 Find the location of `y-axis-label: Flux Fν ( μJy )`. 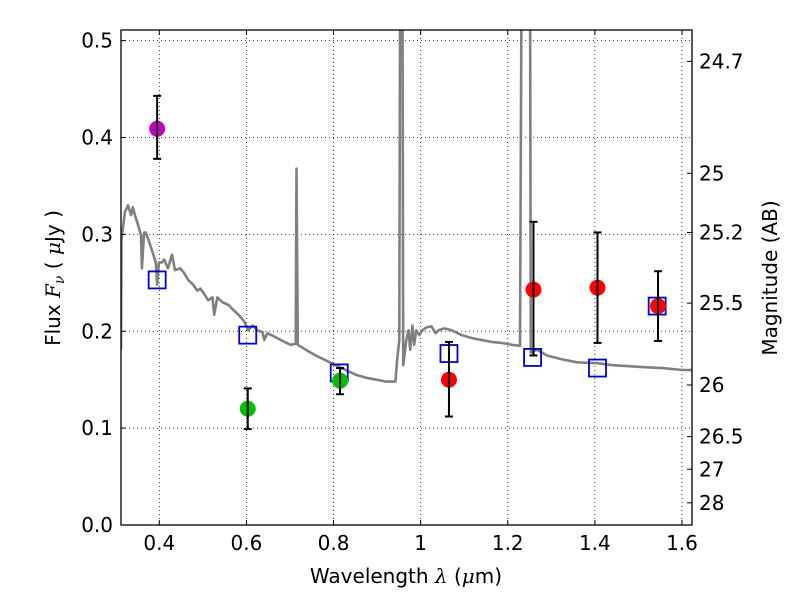

y-axis-label: Flux Fν ( μJy ) is located at coordinates (54, 278).